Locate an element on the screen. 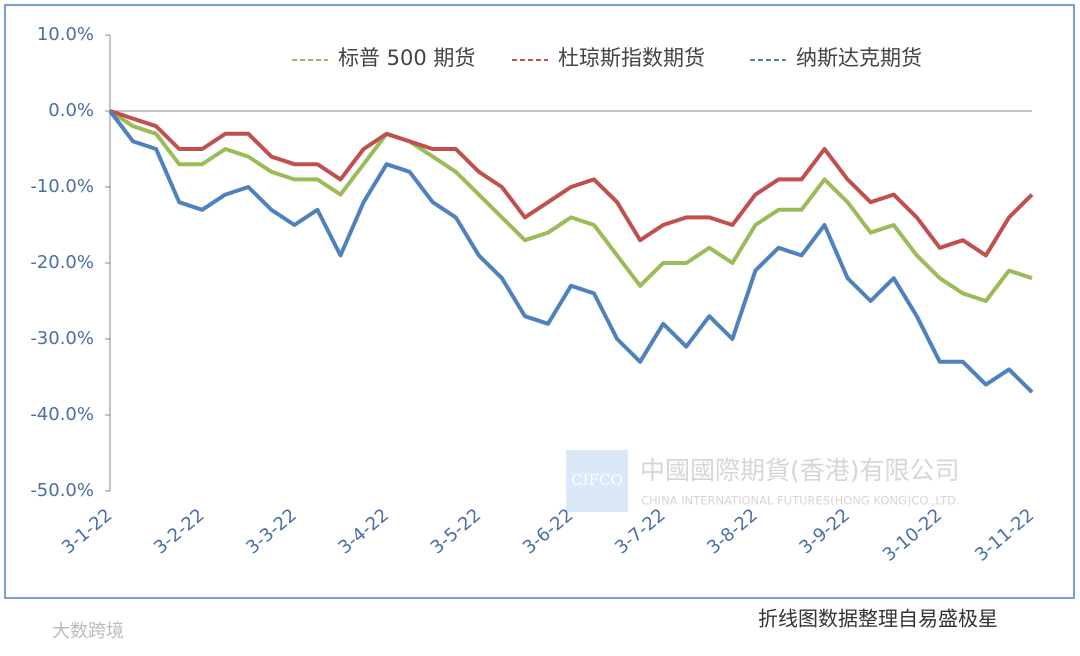 This screenshot has height=656, width=1080. y-tick-label: -20.0% is located at coordinates (62, 262).